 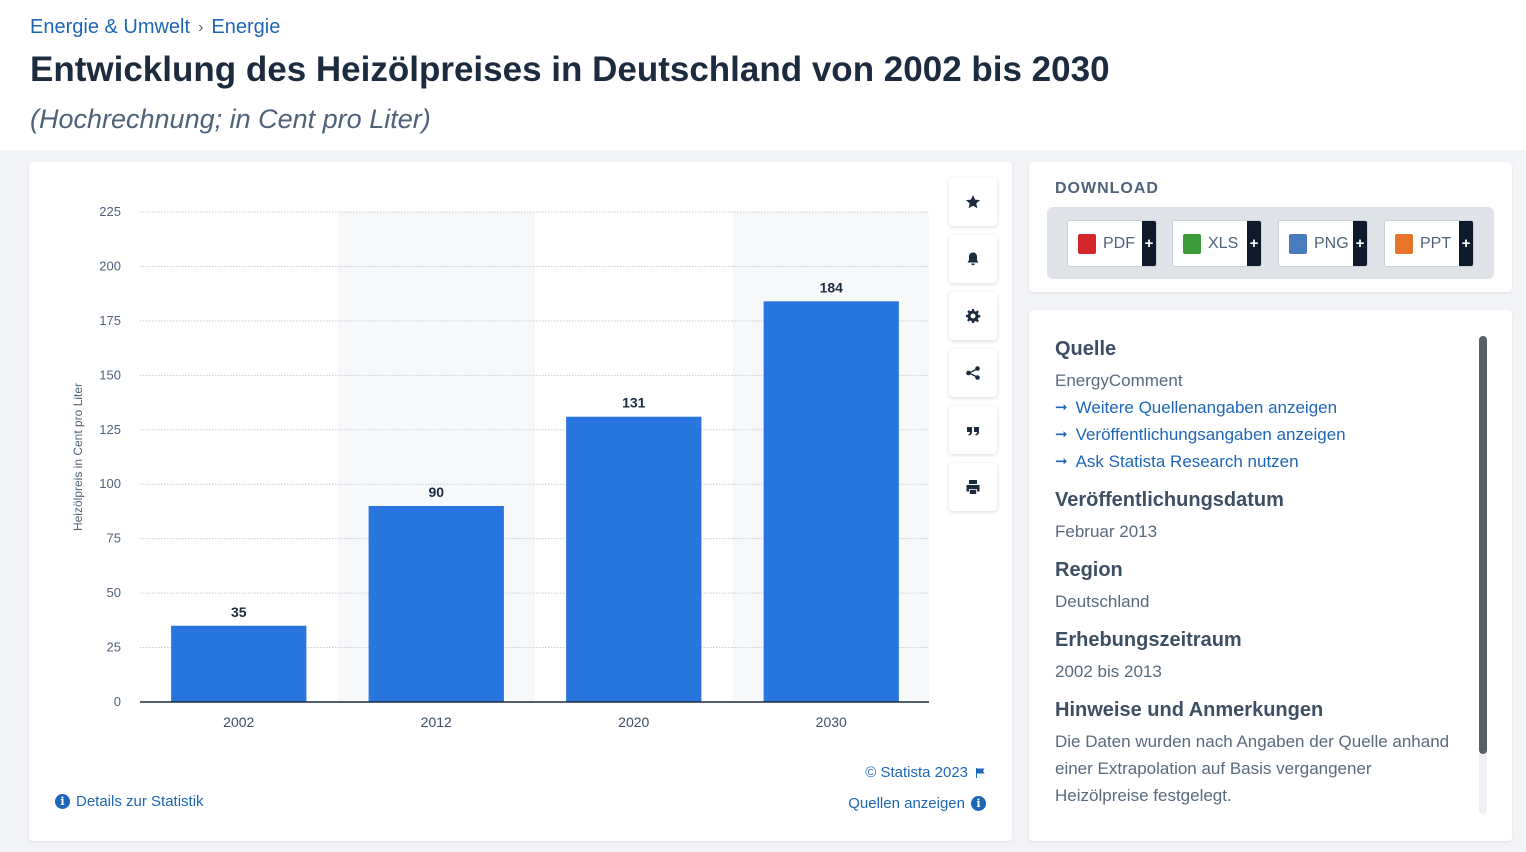 What do you see at coordinates (832, 287) in the screenshot?
I see `data-label: 184` at bounding box center [832, 287].